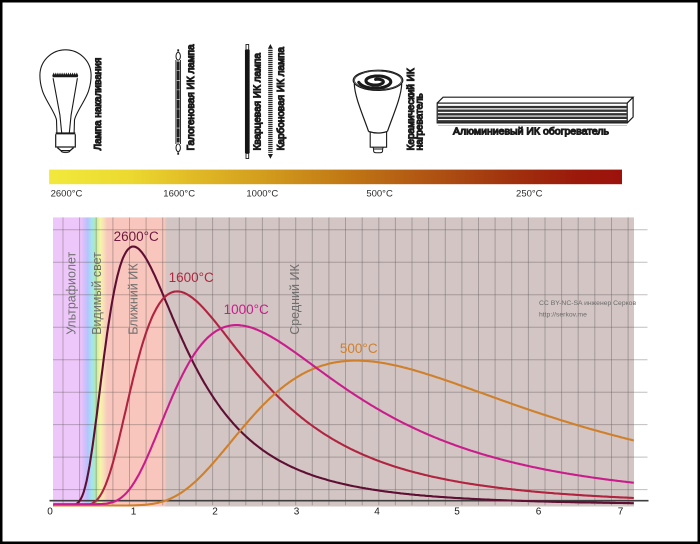  What do you see at coordinates (529, 193) in the screenshot?
I see `svg-text: 250°C` at bounding box center [529, 193].